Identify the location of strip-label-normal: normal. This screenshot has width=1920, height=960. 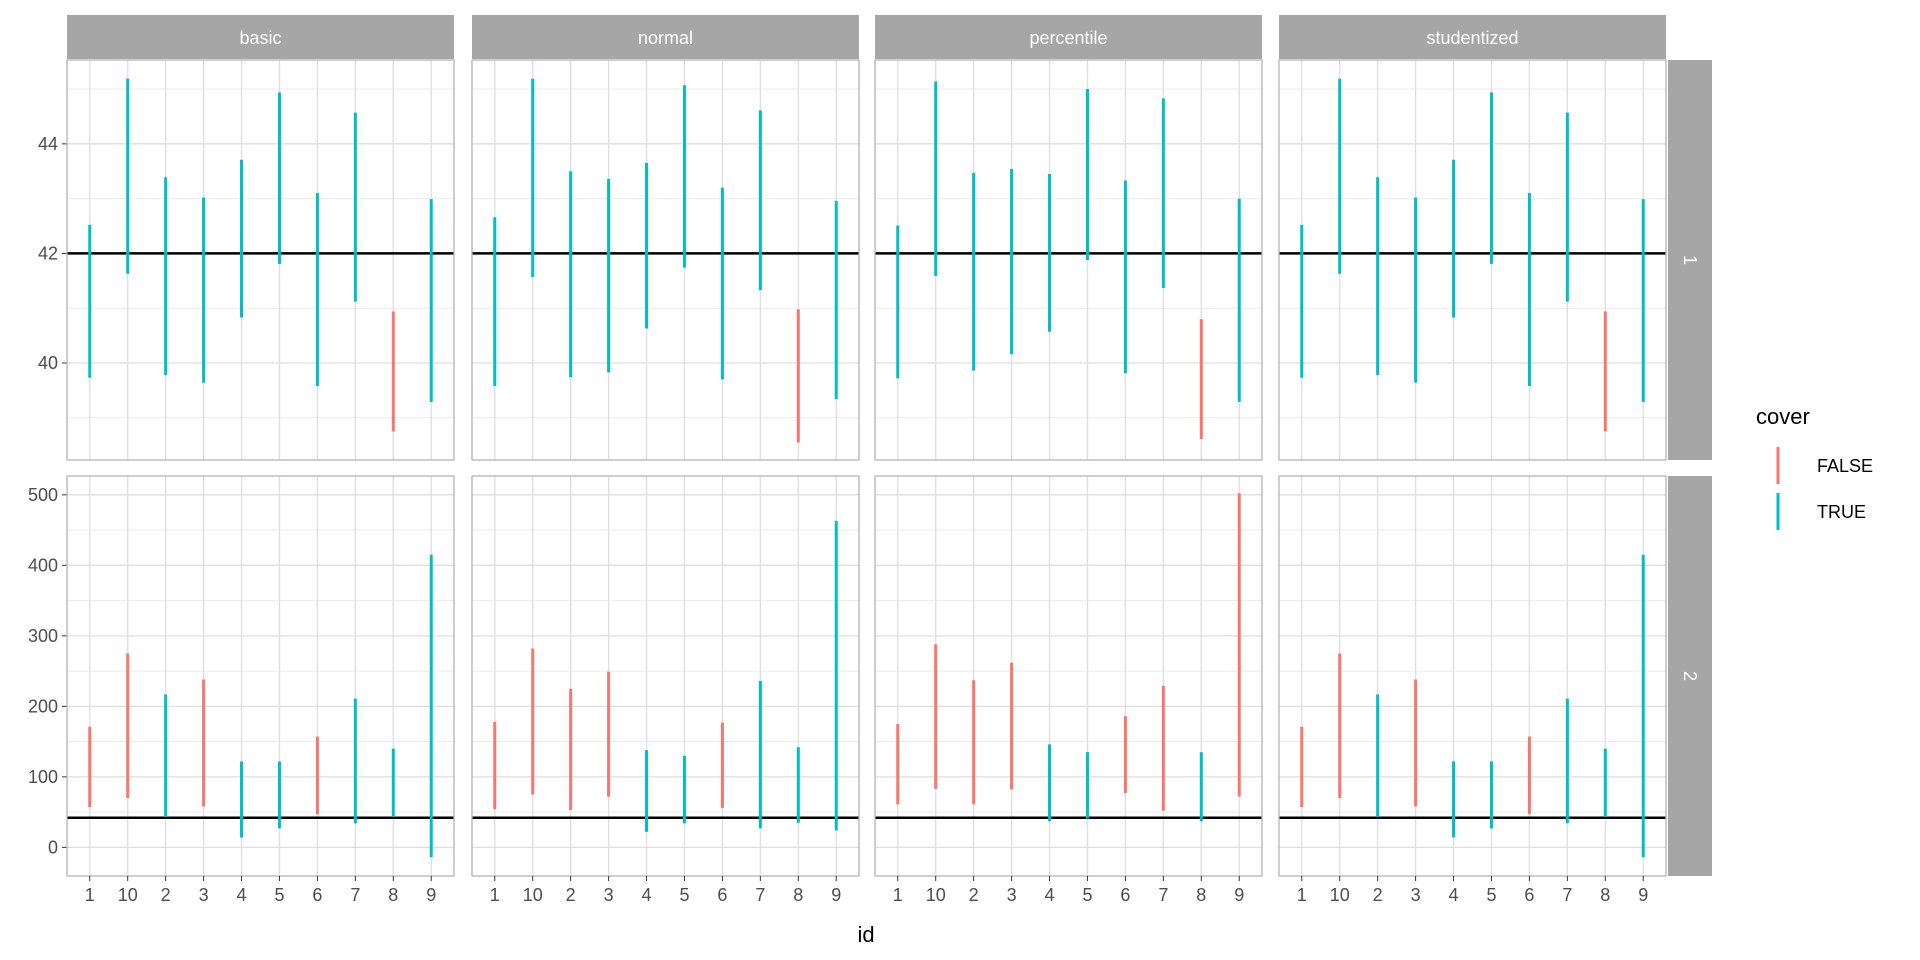
(665, 38).